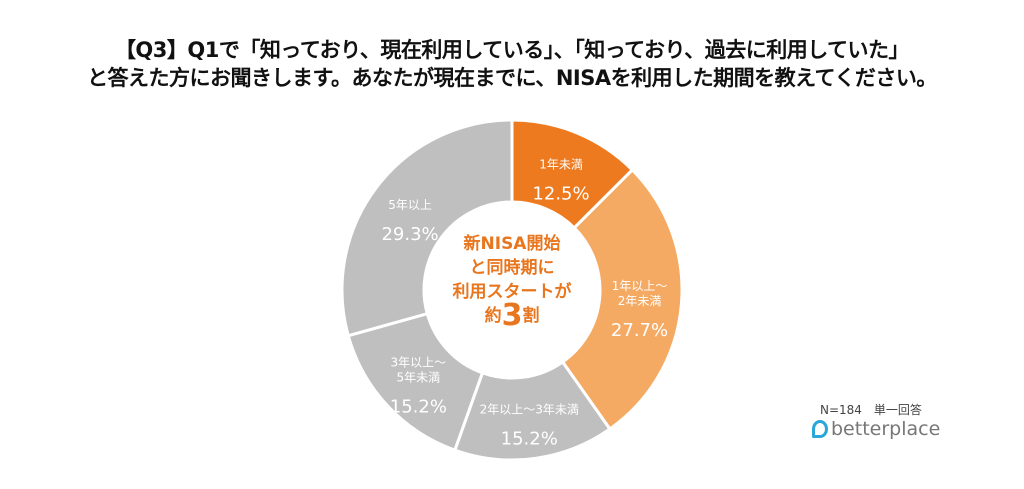 The width and height of the screenshot is (1024, 489). I want to click on center-line1: 新NISA開始, so click(512, 244).